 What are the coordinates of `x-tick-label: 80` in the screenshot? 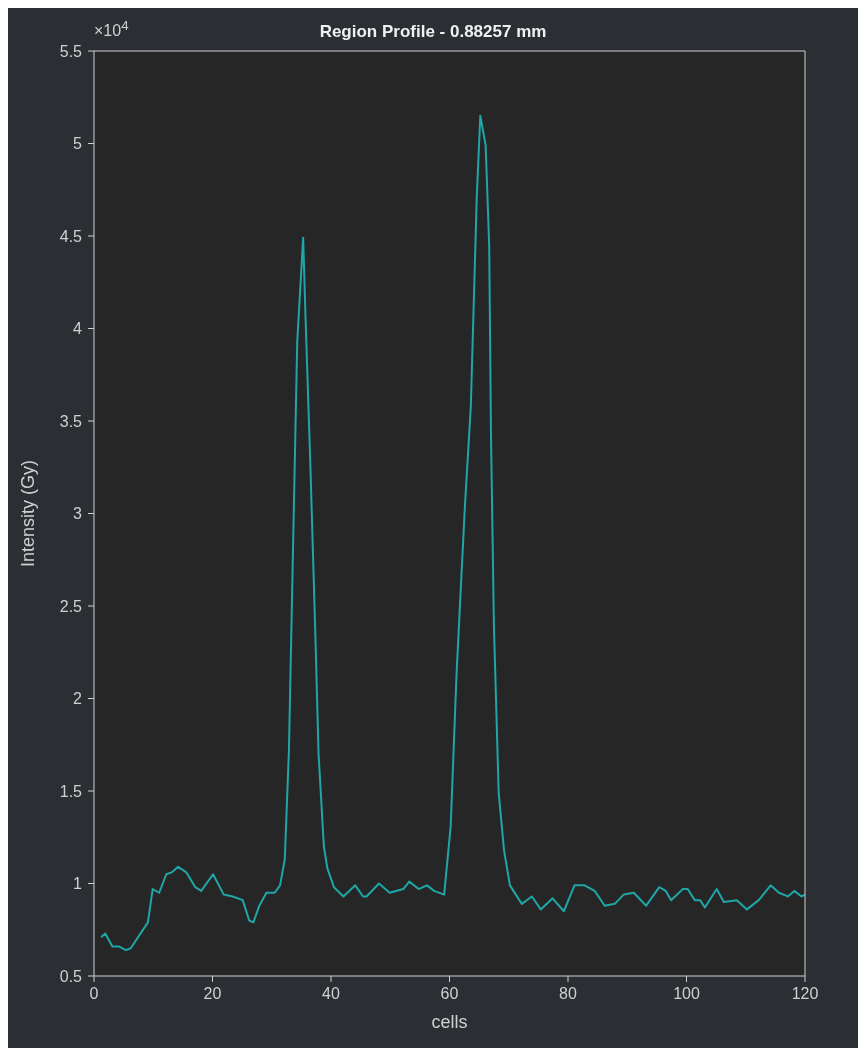 It's located at (568, 994).